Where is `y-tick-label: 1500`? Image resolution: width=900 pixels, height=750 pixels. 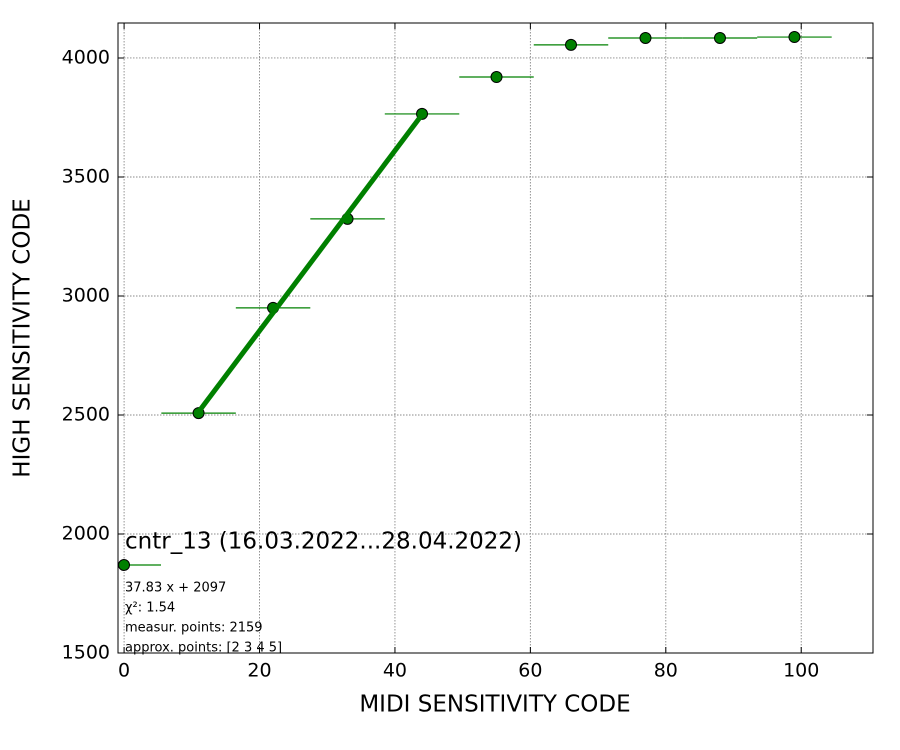
y-tick-label: 1500 is located at coordinates (86, 653).